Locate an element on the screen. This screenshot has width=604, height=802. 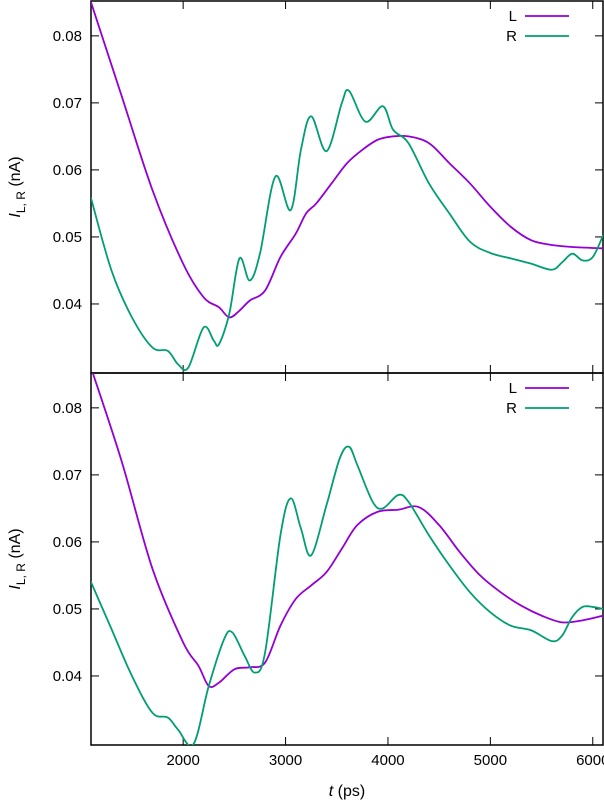
x-tick-label: 6000 is located at coordinates (590, 760).